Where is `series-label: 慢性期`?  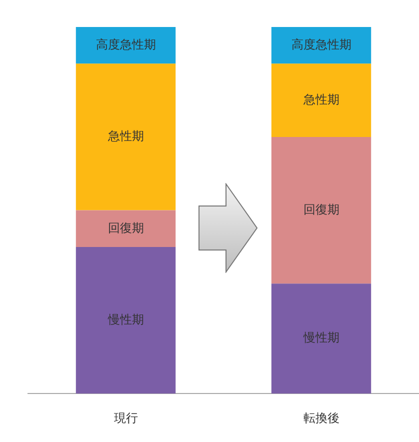
series-label: 慢性期 is located at coordinates (125, 319).